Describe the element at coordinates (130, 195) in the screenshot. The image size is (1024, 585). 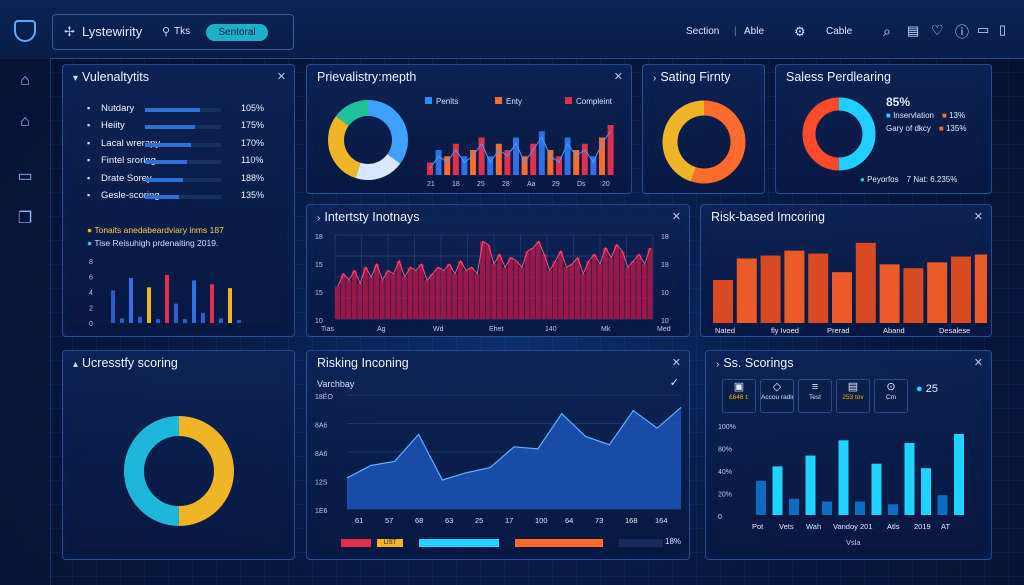
I see `vulnerability-row-label: Gesle-scoring` at that location.